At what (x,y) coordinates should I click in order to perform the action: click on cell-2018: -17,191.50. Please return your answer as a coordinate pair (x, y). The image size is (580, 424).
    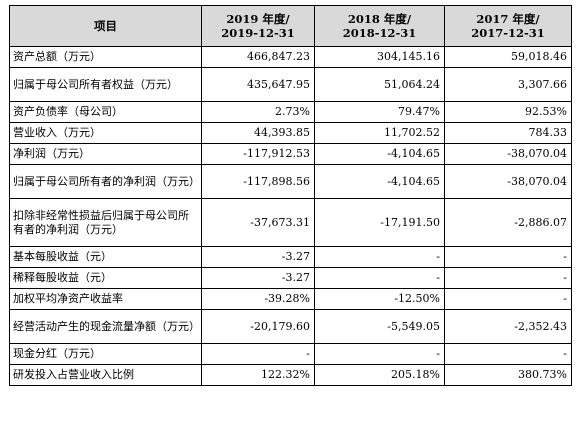
    Looking at the image, I should click on (379, 222).